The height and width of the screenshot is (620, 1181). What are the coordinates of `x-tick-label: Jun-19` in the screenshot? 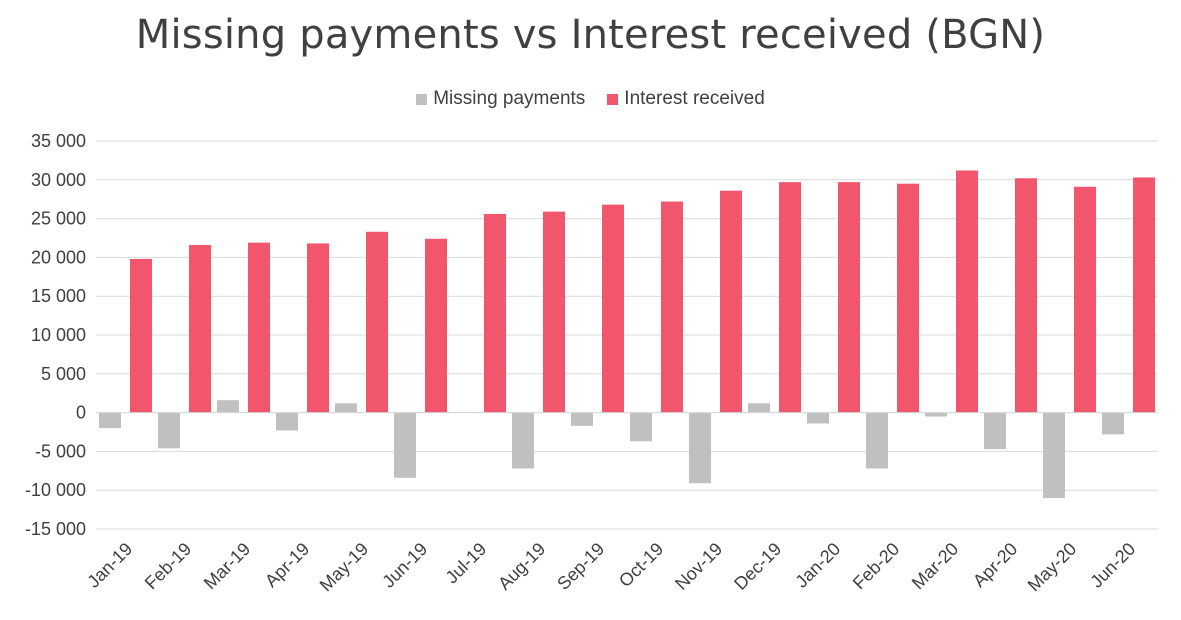 It's located at (404, 565).